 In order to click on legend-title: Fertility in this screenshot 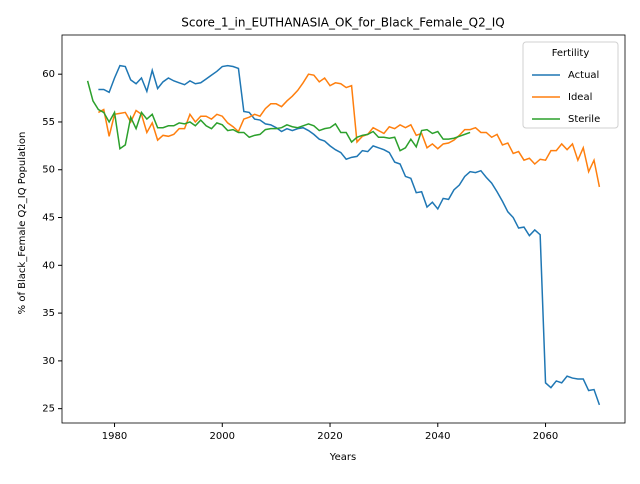, I will do `click(571, 53)`.